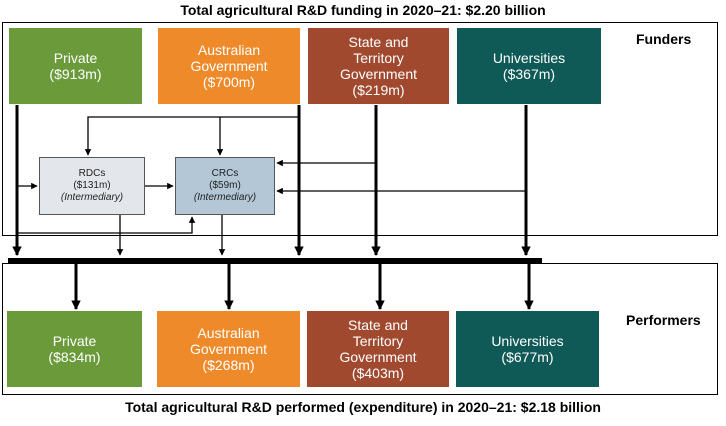 The image size is (726, 426). I want to click on funder-state-label-1: State and, so click(378, 42).